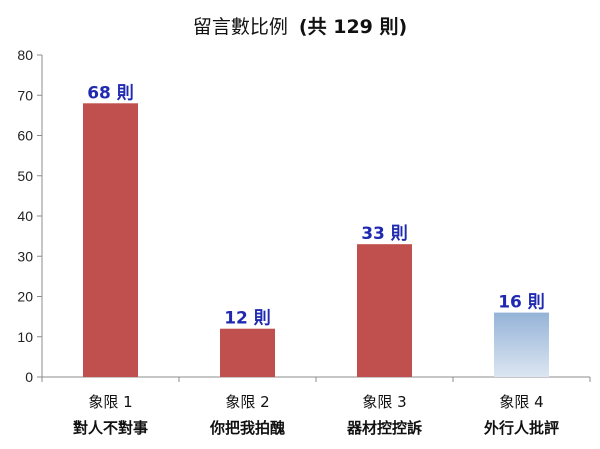 The width and height of the screenshot is (600, 449). Describe the element at coordinates (110, 402) in the screenshot. I see `category-label-q1: 象限 1` at that location.